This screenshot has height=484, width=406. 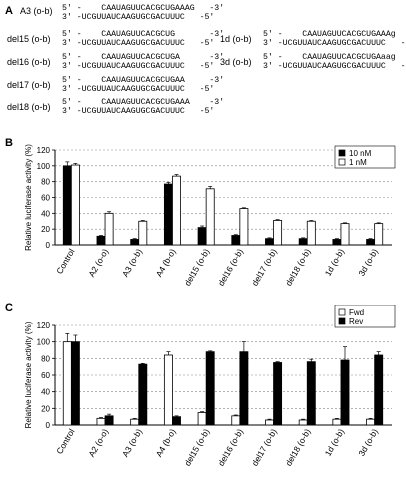 I want to click on x-tick-label: del16 (o-b), so click(x=230, y=447).